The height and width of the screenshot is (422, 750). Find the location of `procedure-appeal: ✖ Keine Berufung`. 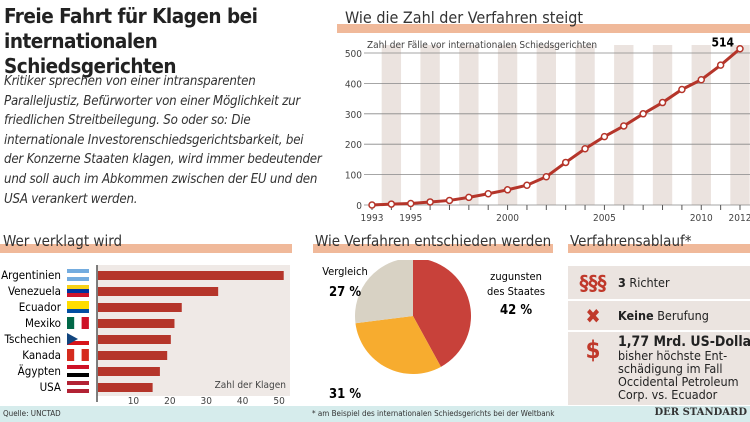

procedure-appeal: ✖ Keine Berufung is located at coordinates (659, 315).